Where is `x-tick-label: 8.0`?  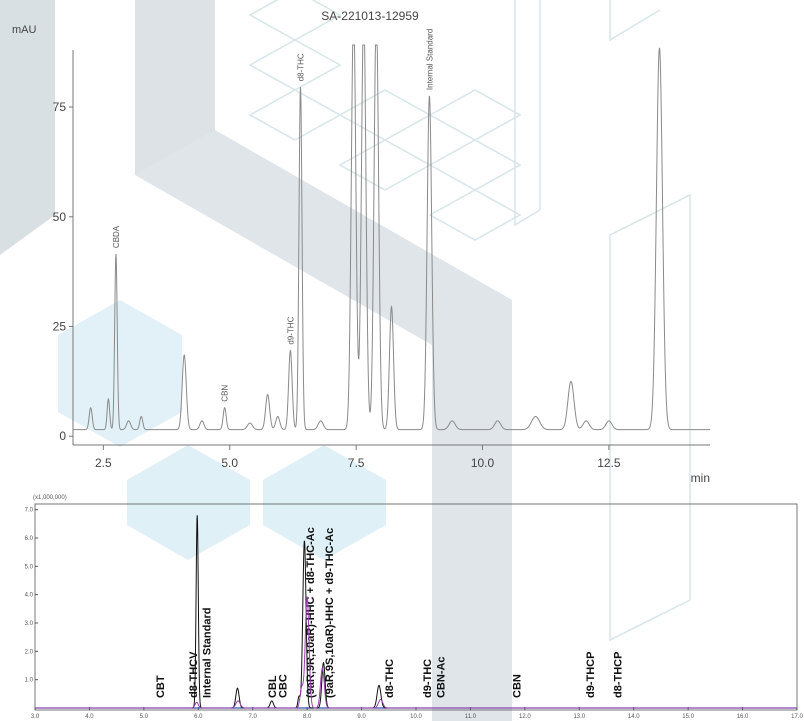
x-tick-label: 8.0 is located at coordinates (307, 717).